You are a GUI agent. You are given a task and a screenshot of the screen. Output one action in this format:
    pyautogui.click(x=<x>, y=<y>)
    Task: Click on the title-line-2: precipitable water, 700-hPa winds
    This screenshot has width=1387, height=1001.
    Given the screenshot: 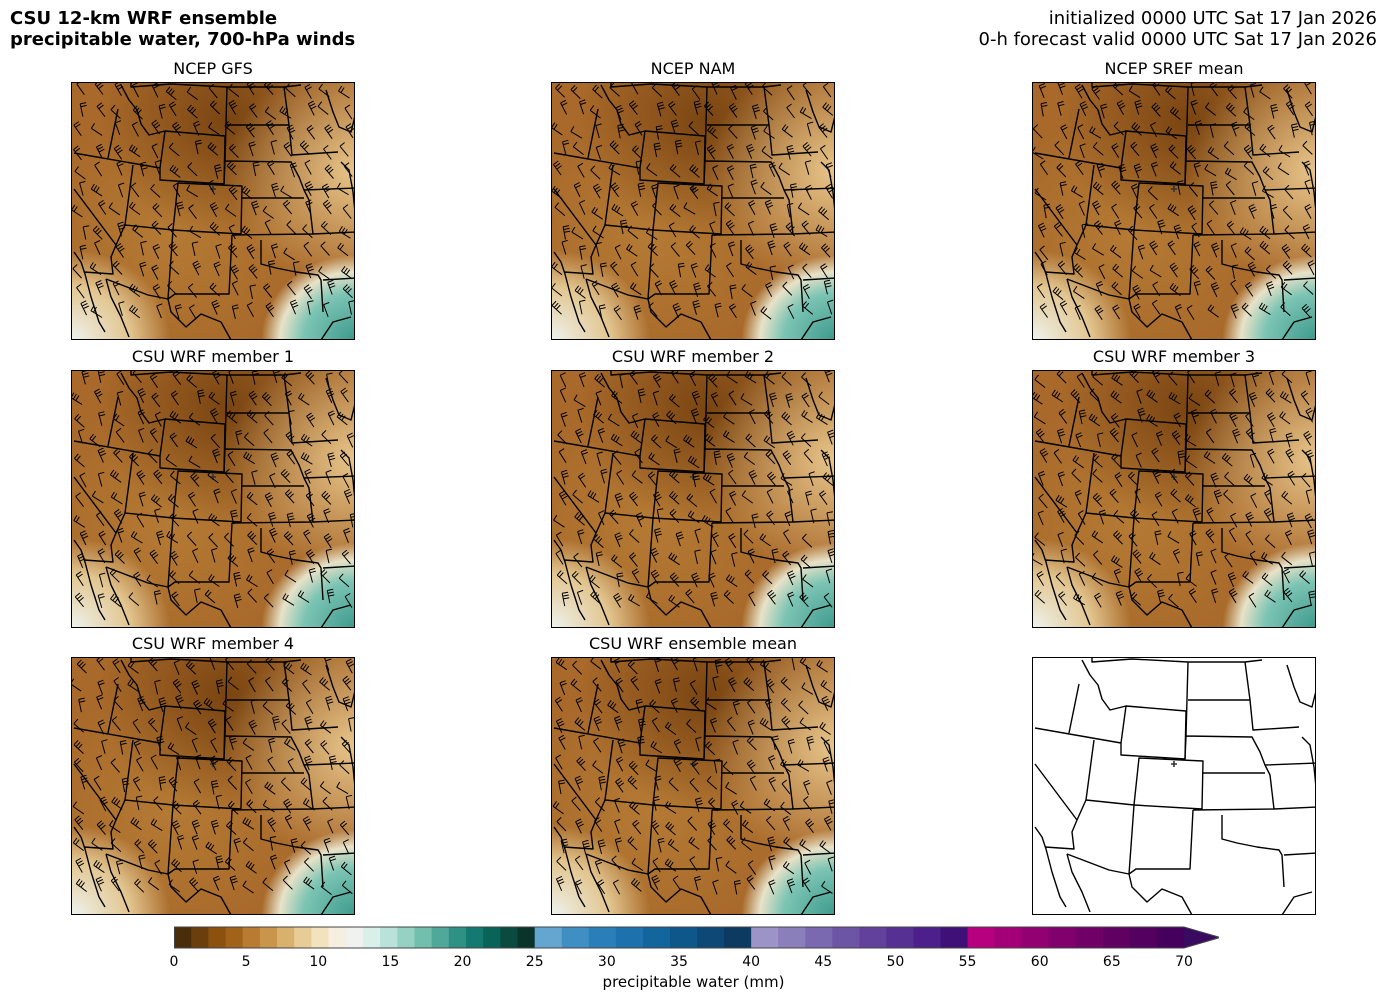 What is the action you would take?
    pyautogui.click(x=183, y=39)
    